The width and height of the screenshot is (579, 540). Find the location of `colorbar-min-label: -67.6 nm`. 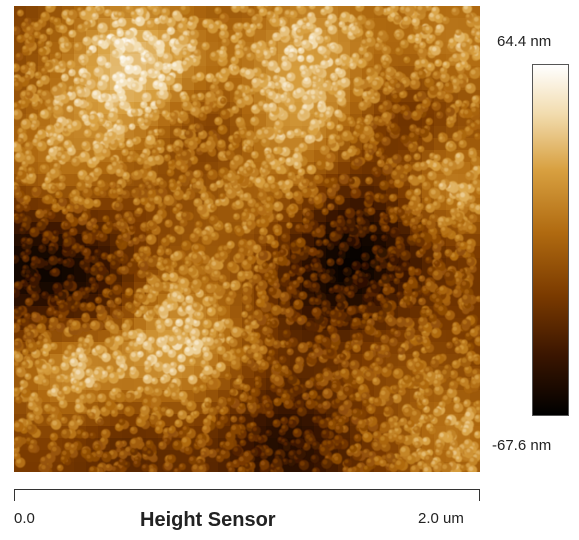

colorbar-min-label: -67.6 nm is located at coordinates (522, 445).